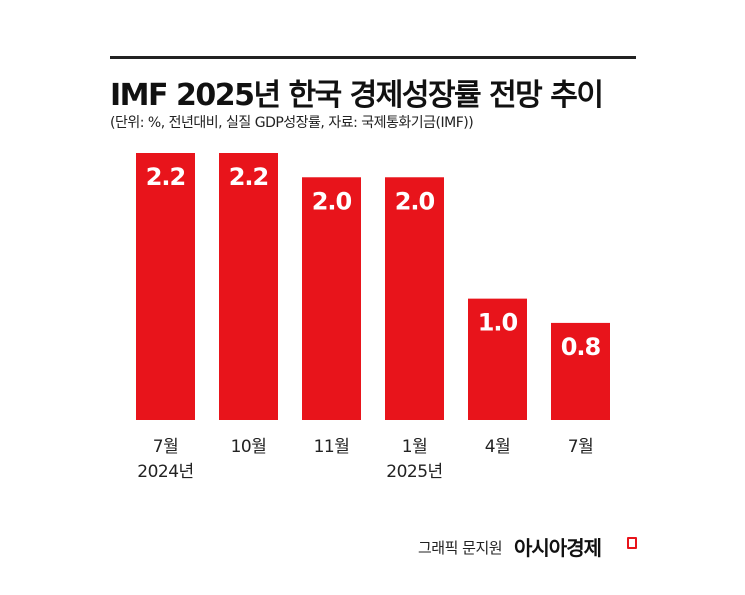 The height and width of the screenshot is (595, 745). I want to click on brand-logo-text: 아시아경제, so click(558, 548).